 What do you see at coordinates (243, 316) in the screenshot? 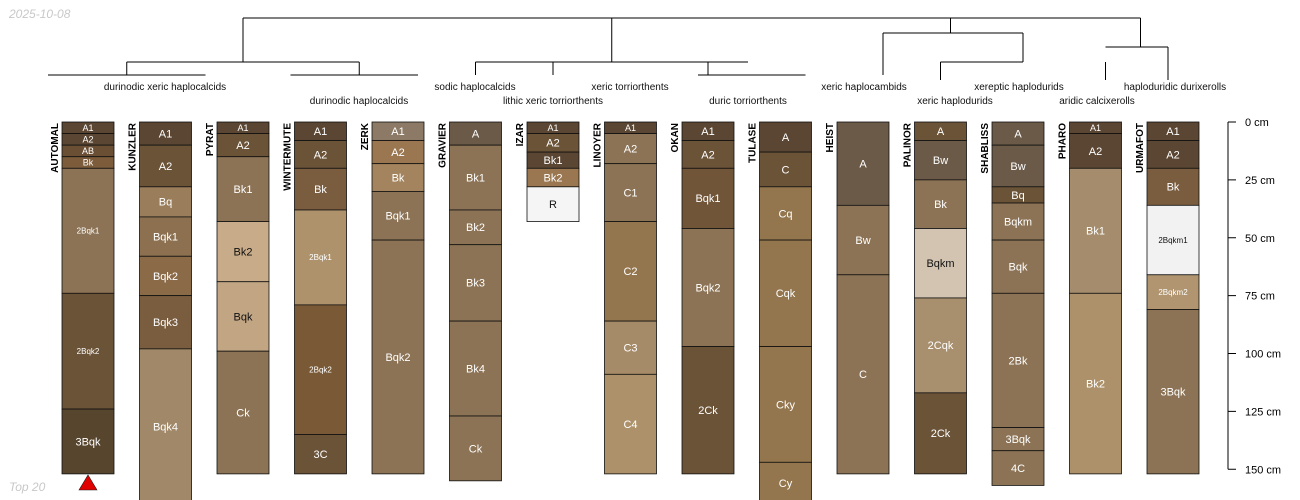
I see `horizon-pyrat-bqk` at bounding box center [243, 316].